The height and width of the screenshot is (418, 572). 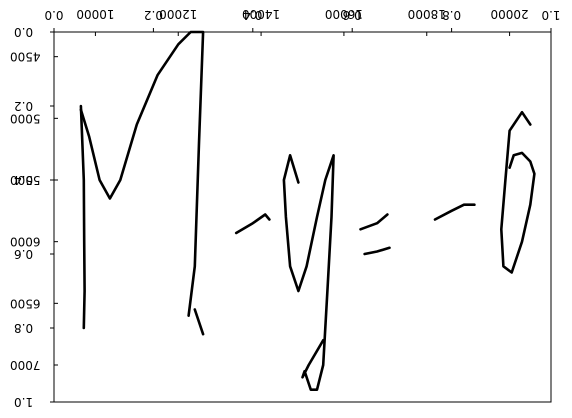 I want to click on stroke-six, so click(x=517, y=192).